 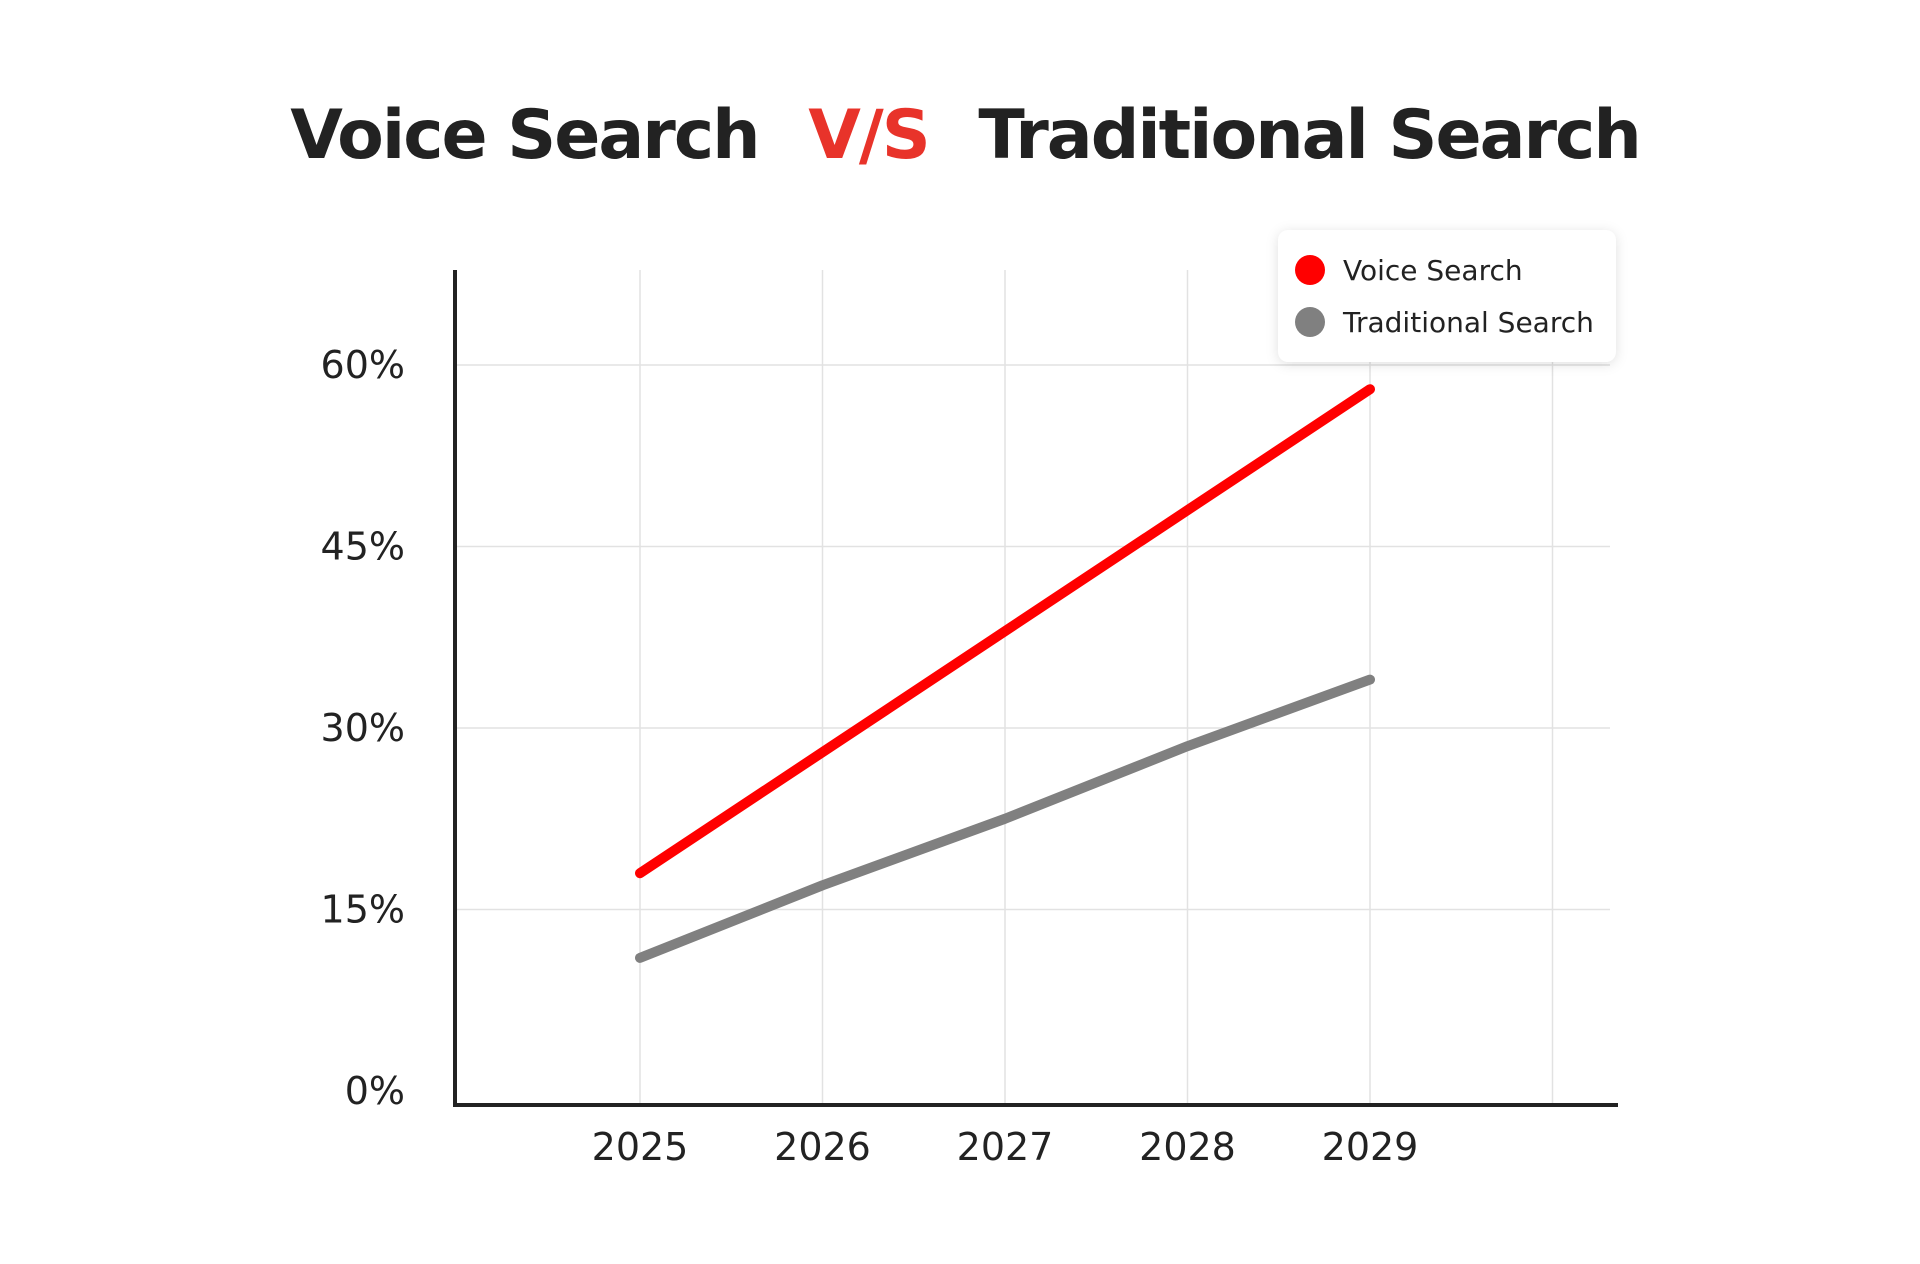 I want to click on legend-dot-traditional-search, so click(x=1310, y=322).